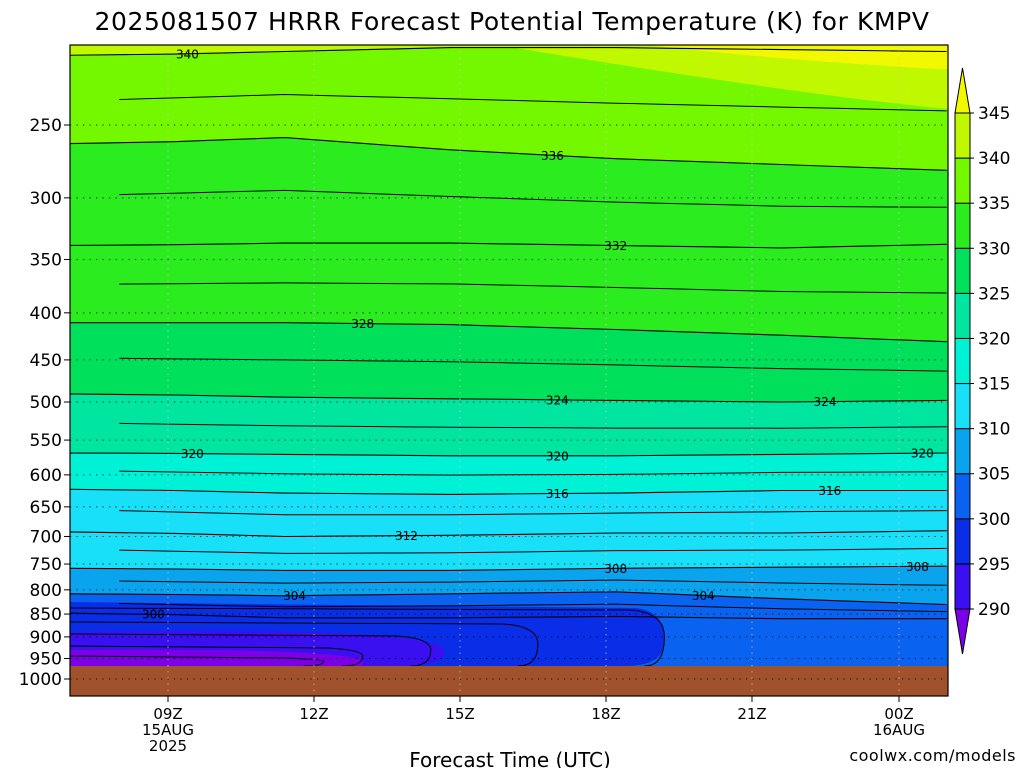 The height and width of the screenshot is (768, 1024). I want to click on colorbar-label: 340, so click(990, 159).